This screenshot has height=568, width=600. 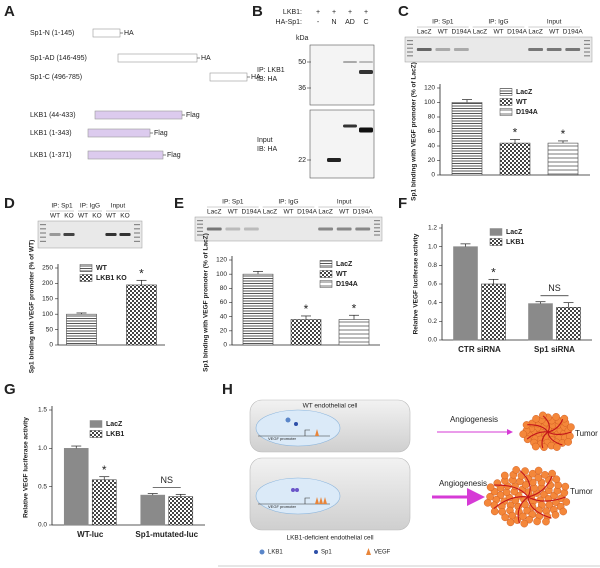 I want to click on y-tick-label: 60, so click(x=224, y=302).